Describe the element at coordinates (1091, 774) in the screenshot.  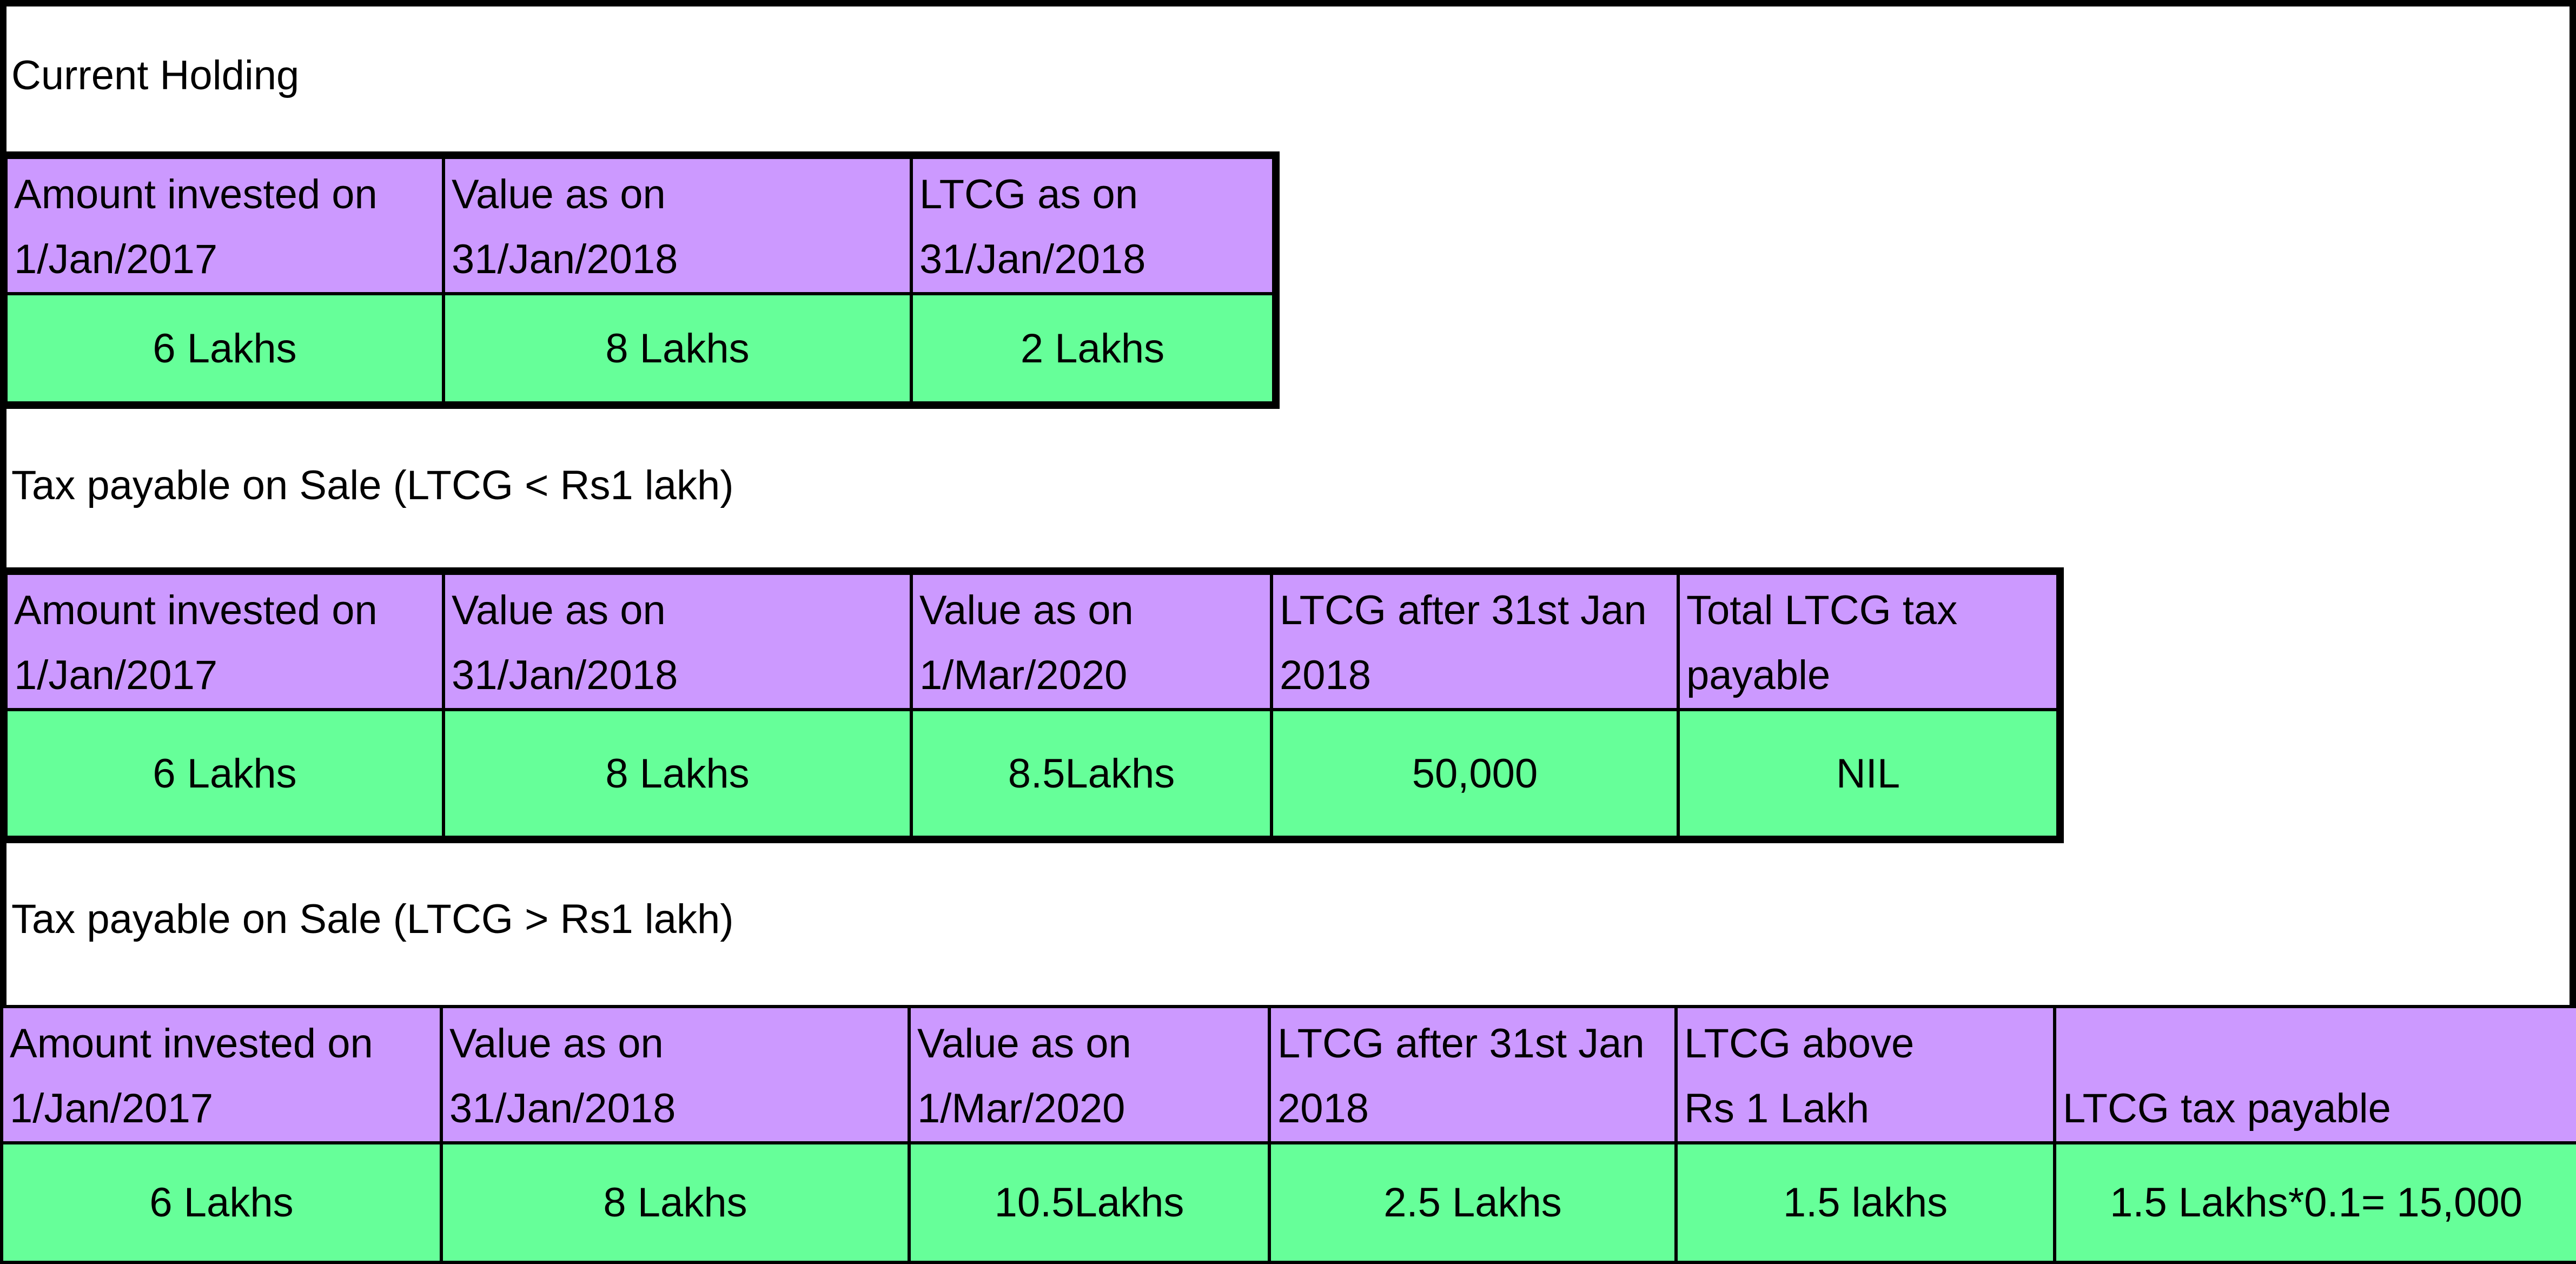
I see `value-cell: 8.5Lakhs` at that location.